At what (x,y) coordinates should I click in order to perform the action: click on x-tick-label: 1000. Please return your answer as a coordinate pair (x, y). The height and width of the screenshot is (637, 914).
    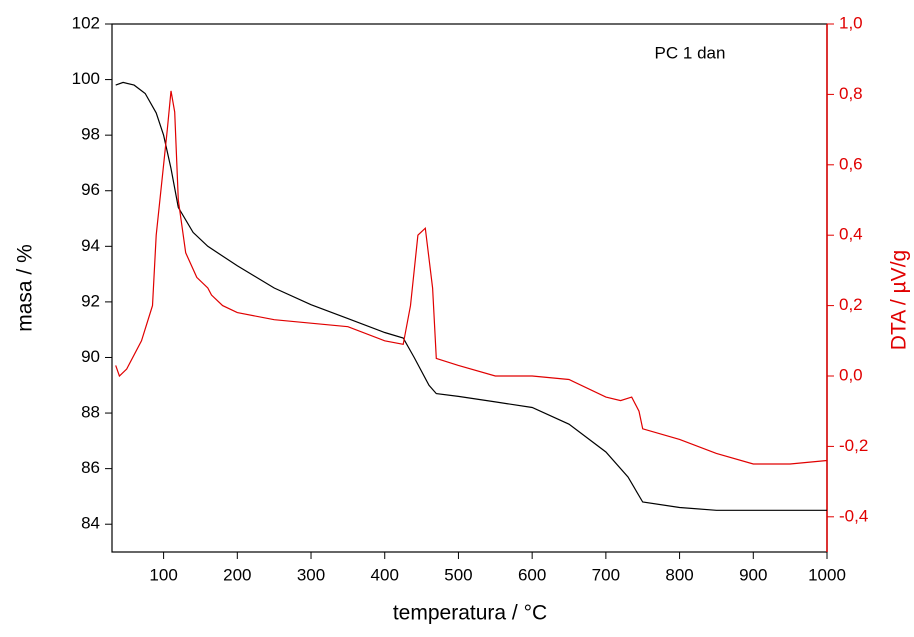
    Looking at the image, I should click on (827, 574).